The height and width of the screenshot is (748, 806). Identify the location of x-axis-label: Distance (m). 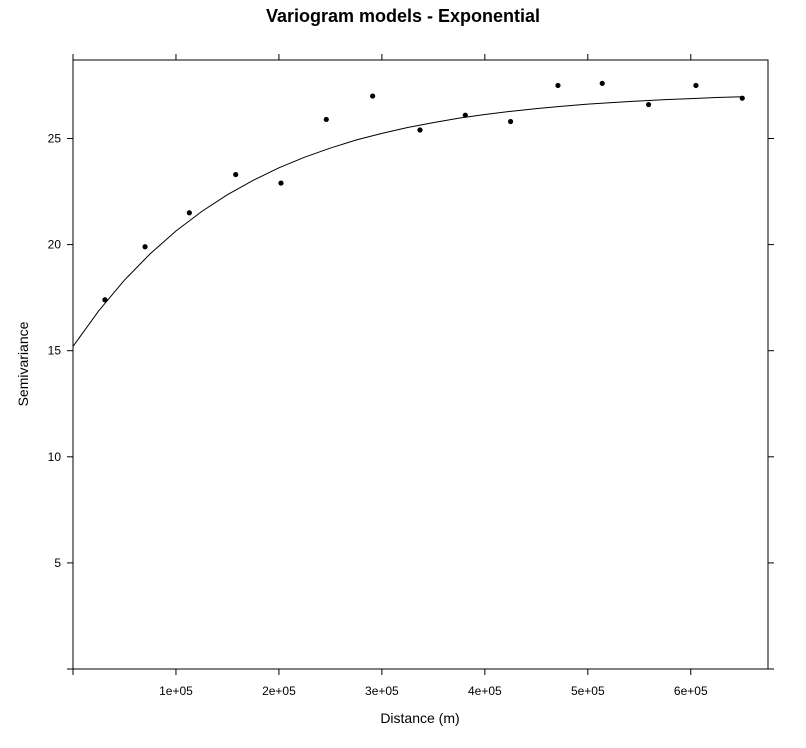
(419, 718).